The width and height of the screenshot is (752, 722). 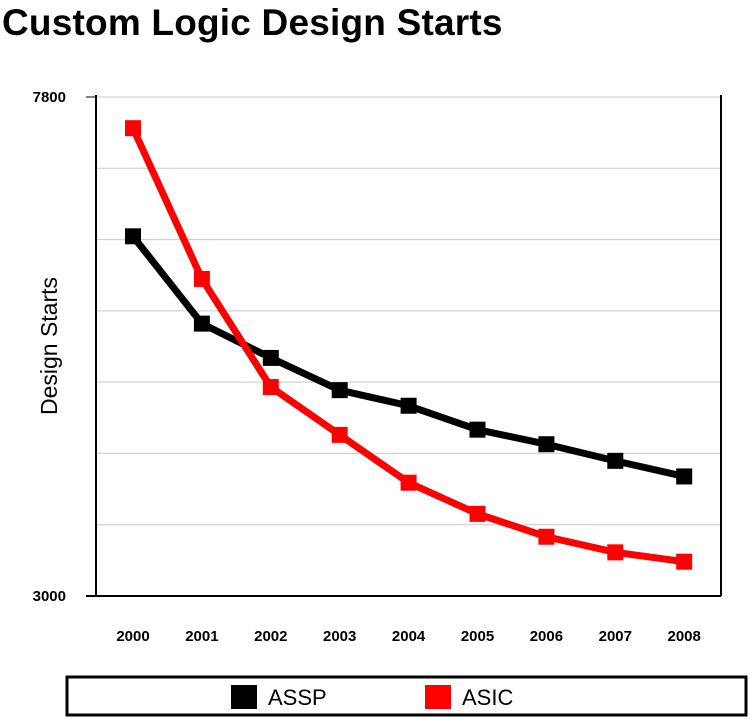 What do you see at coordinates (49, 596) in the screenshot?
I see `y-tick-label: 3000` at bounding box center [49, 596].